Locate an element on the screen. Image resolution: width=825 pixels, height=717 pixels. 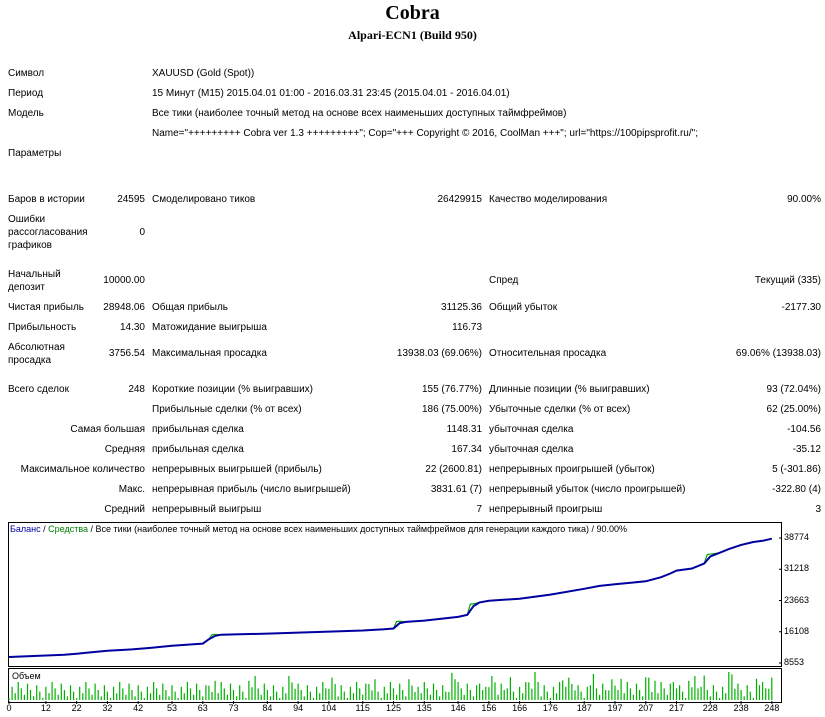
errors-label: Ошибки рассогласования графиков is located at coordinates (48, 232).